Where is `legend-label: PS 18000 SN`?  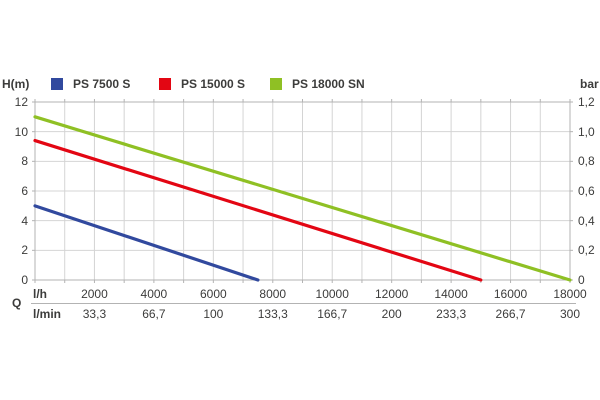 legend-label: PS 18000 SN is located at coordinates (328, 84).